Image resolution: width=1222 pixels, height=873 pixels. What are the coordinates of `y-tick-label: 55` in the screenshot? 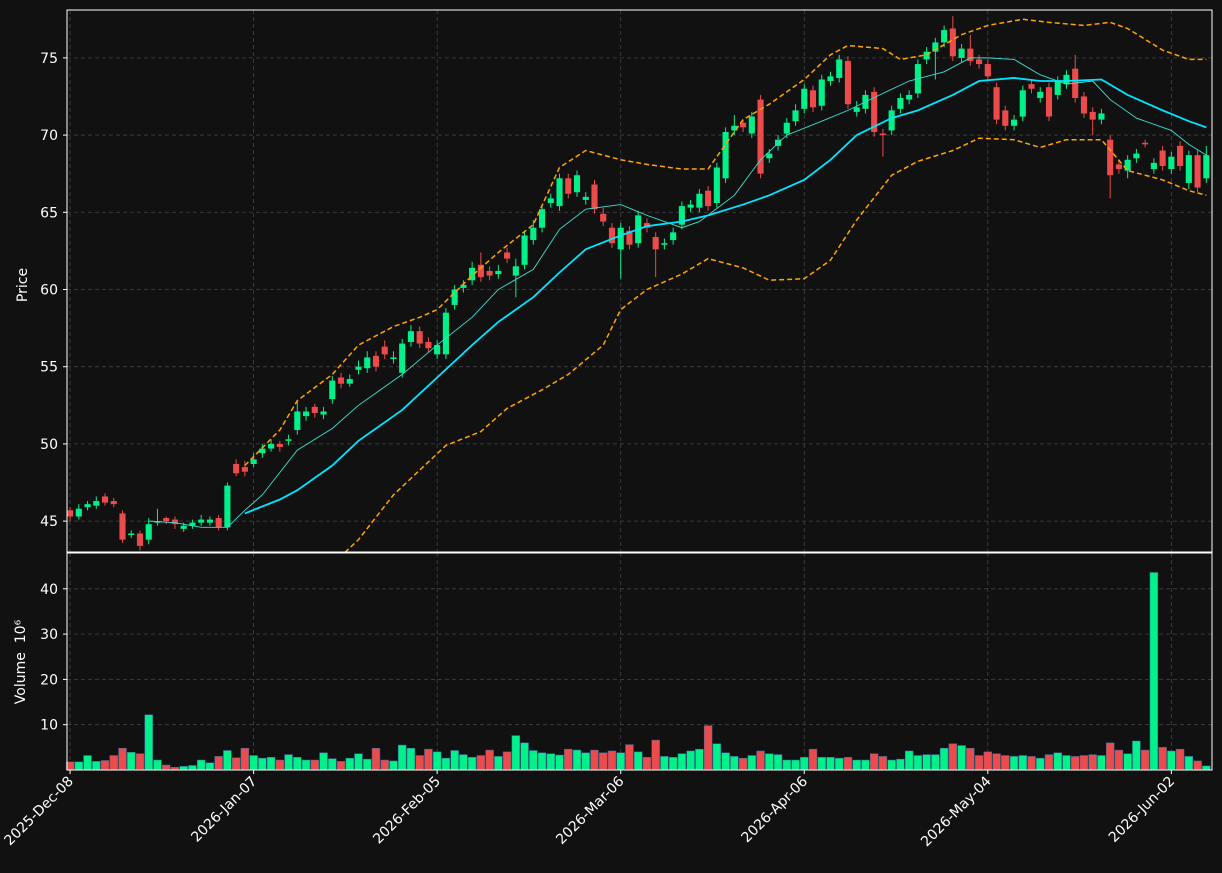 It's located at (49, 368).